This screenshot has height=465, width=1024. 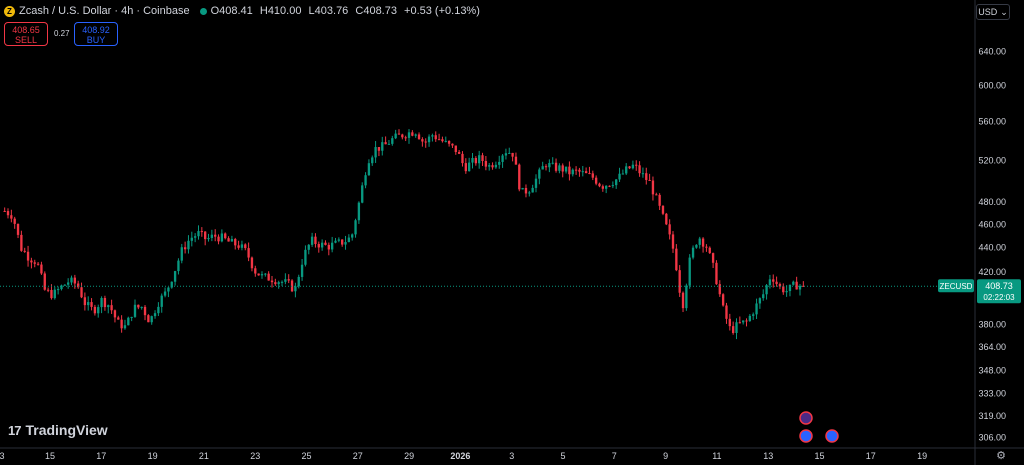 What do you see at coordinates (96, 34) in the screenshot?
I see `buy-button: 408.92 BUY` at bounding box center [96, 34].